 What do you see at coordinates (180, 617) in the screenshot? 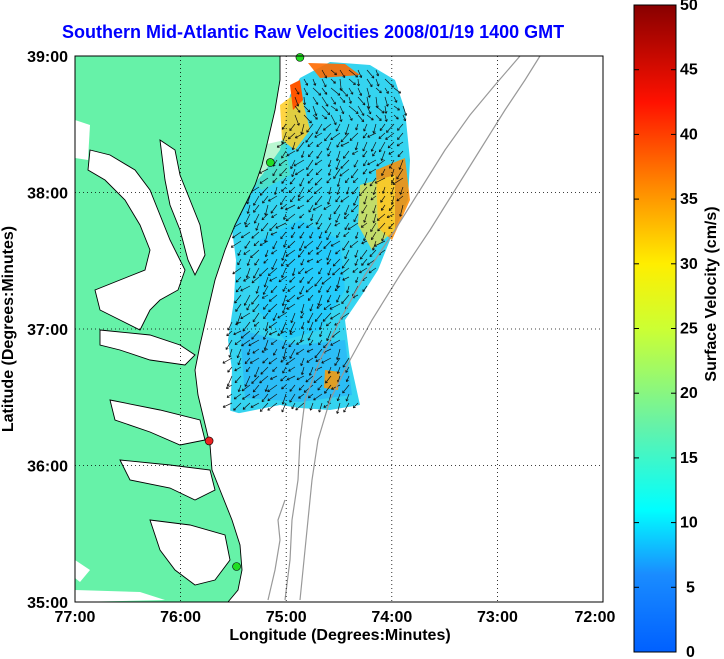
I see `x-tick-label: 76:00` at bounding box center [180, 617].